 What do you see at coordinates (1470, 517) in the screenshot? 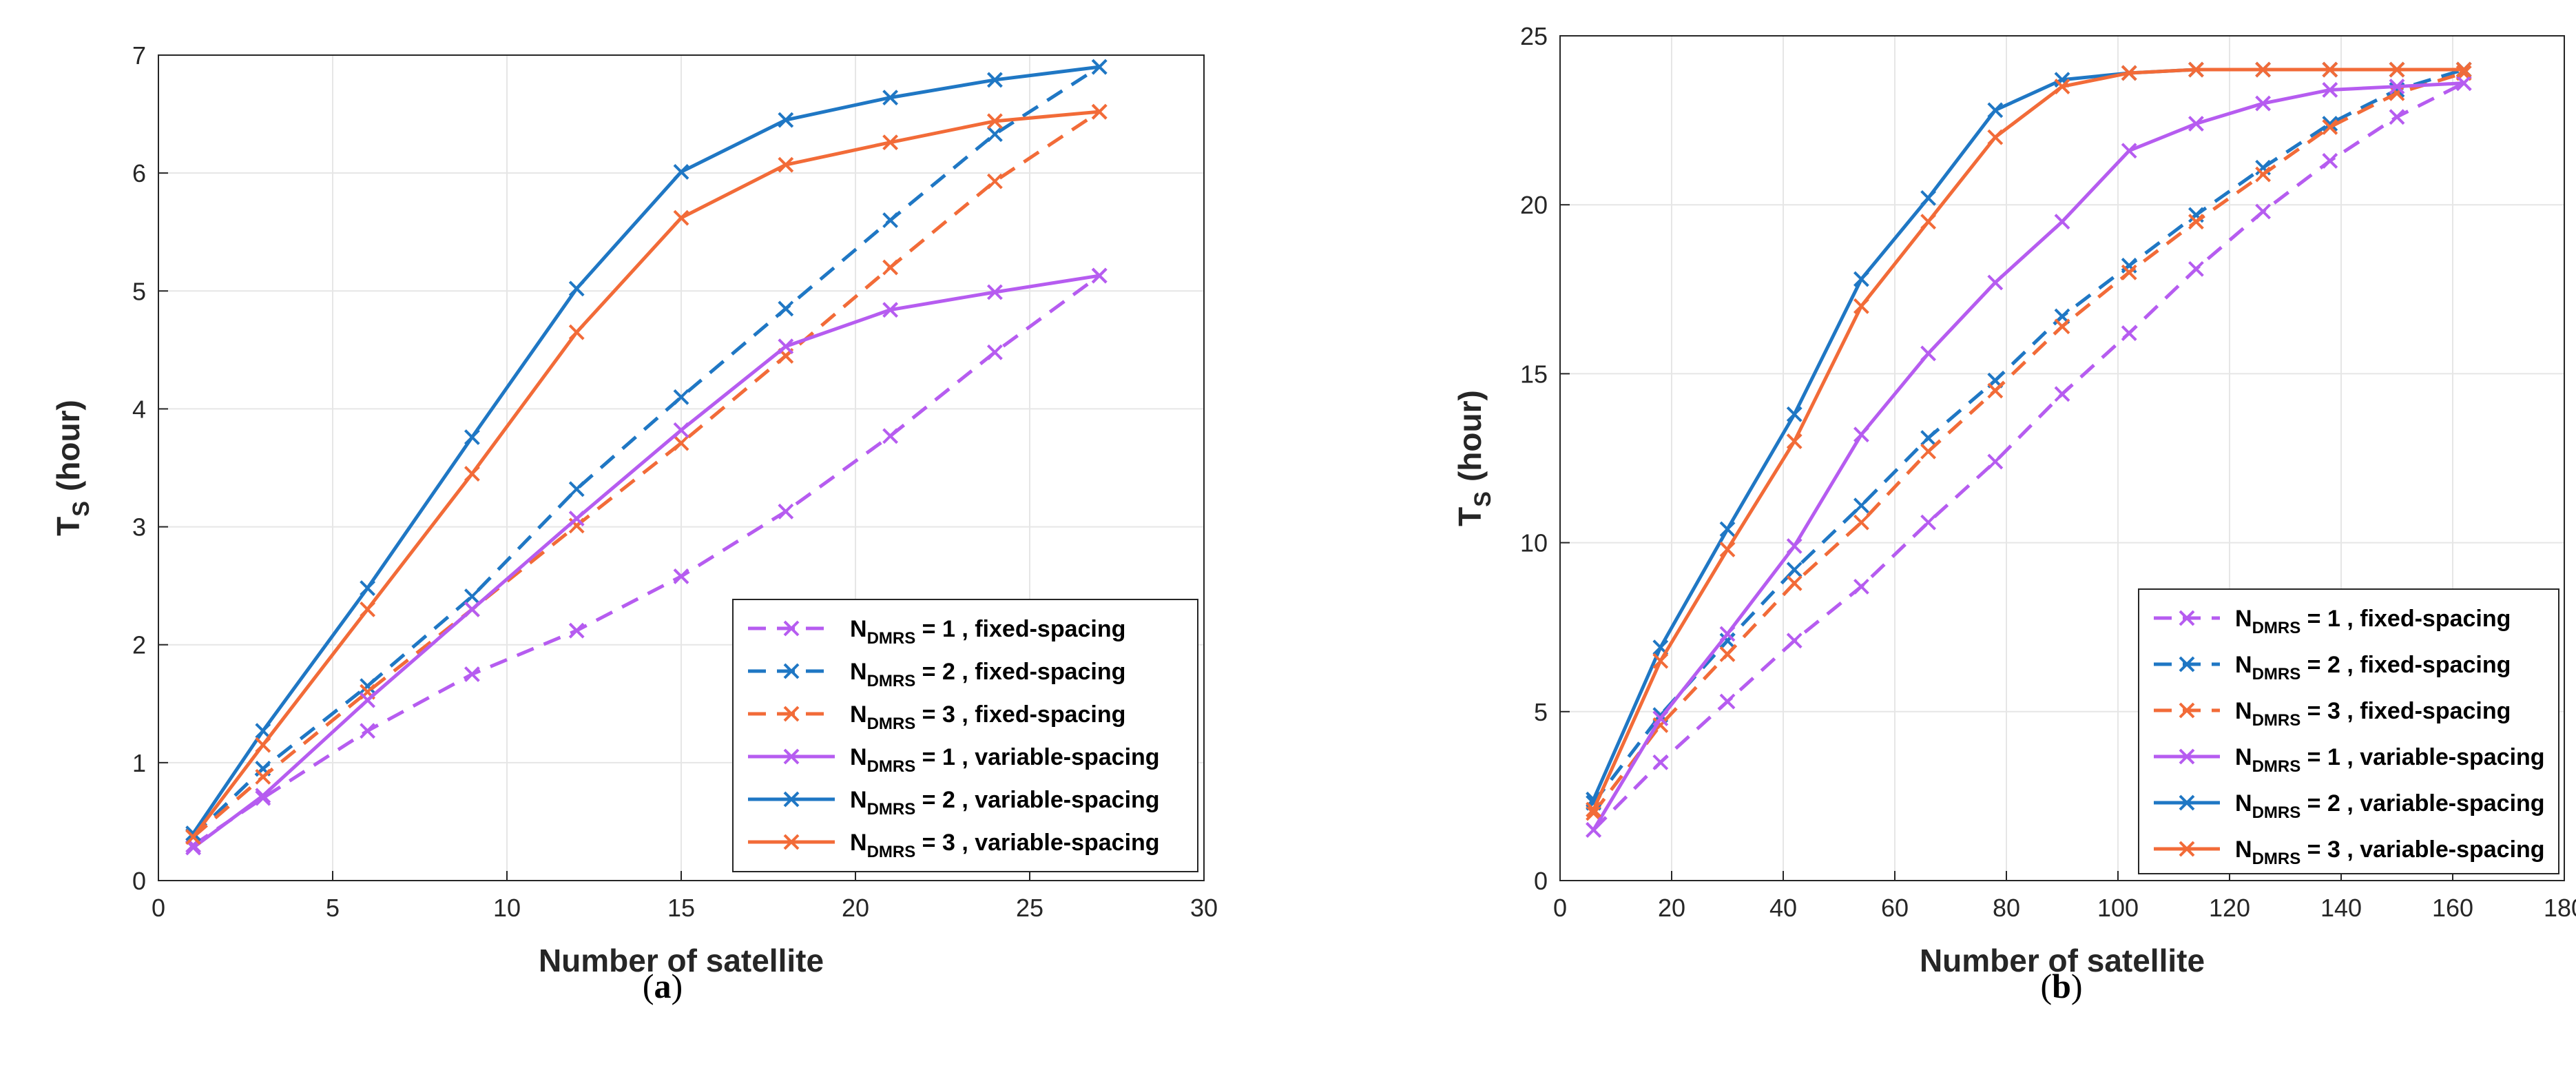
I see `y-axis-label-main: T` at bounding box center [1470, 517].